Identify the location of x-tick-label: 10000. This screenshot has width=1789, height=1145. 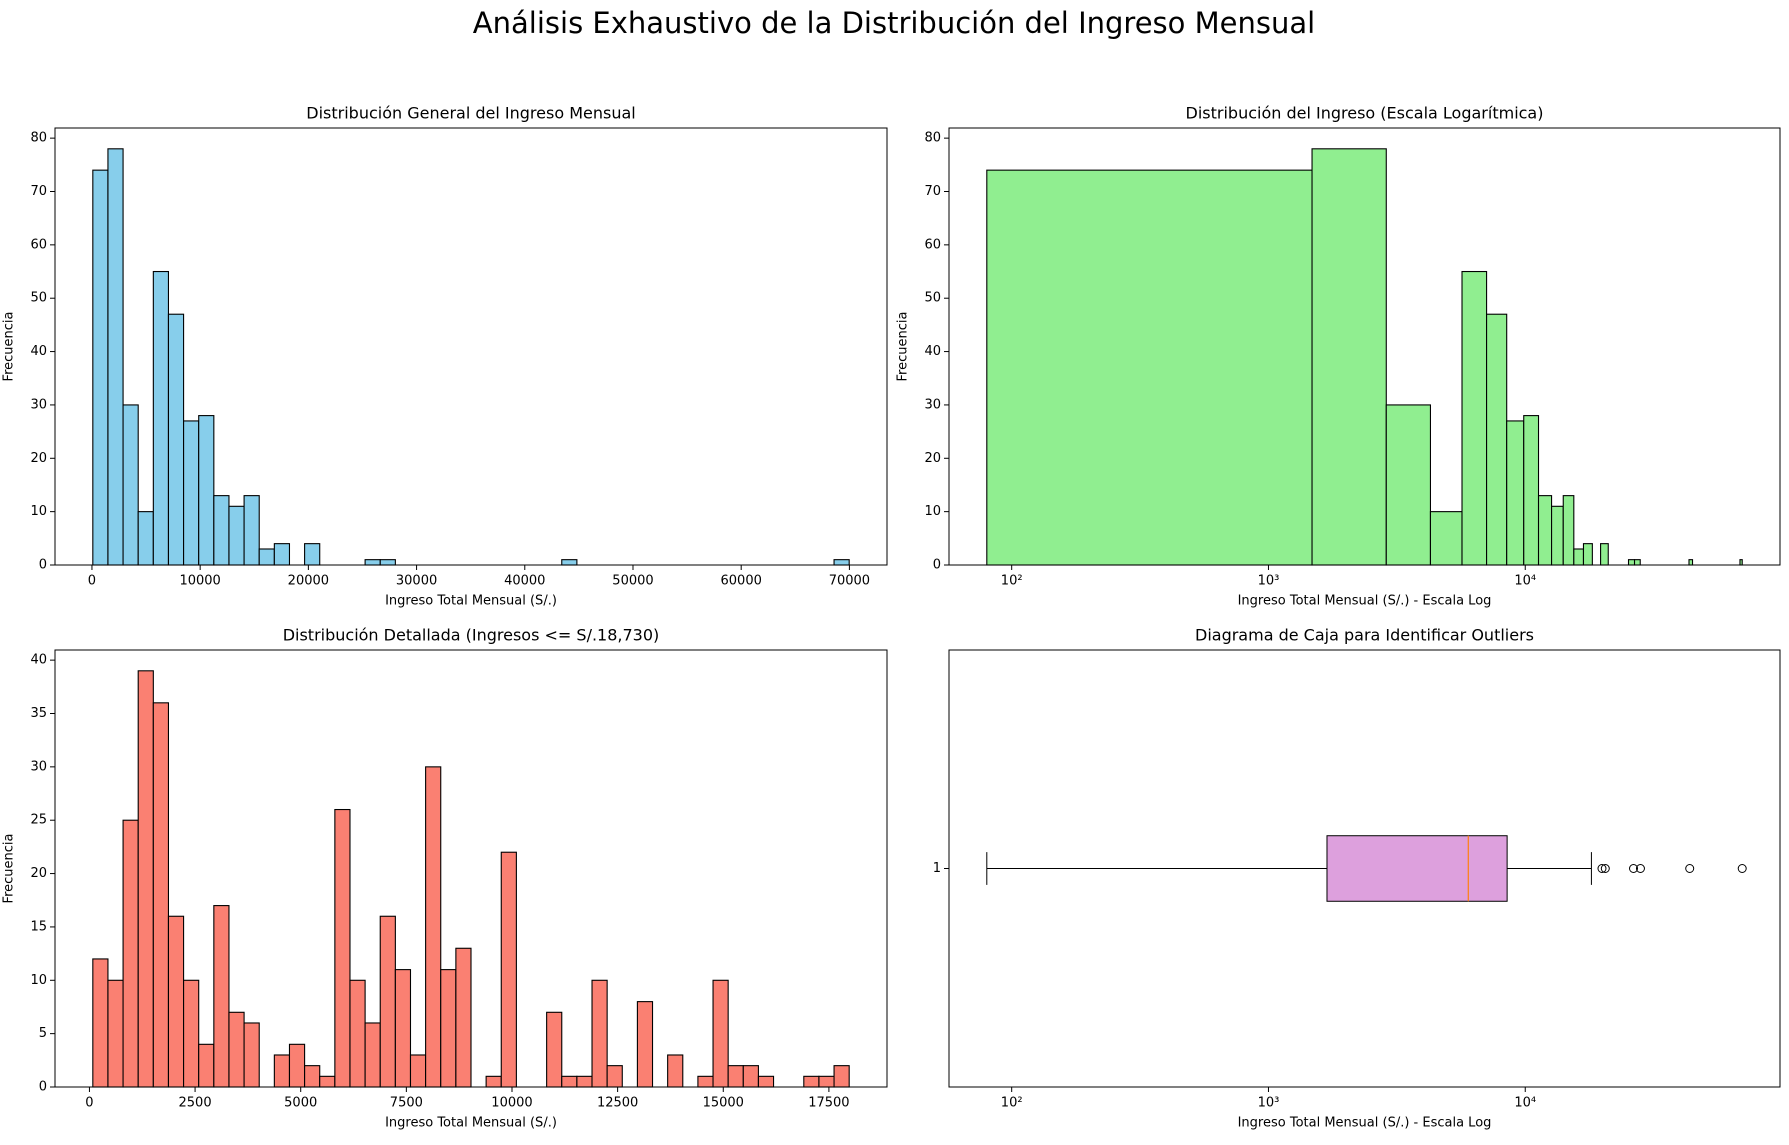
(199, 581).